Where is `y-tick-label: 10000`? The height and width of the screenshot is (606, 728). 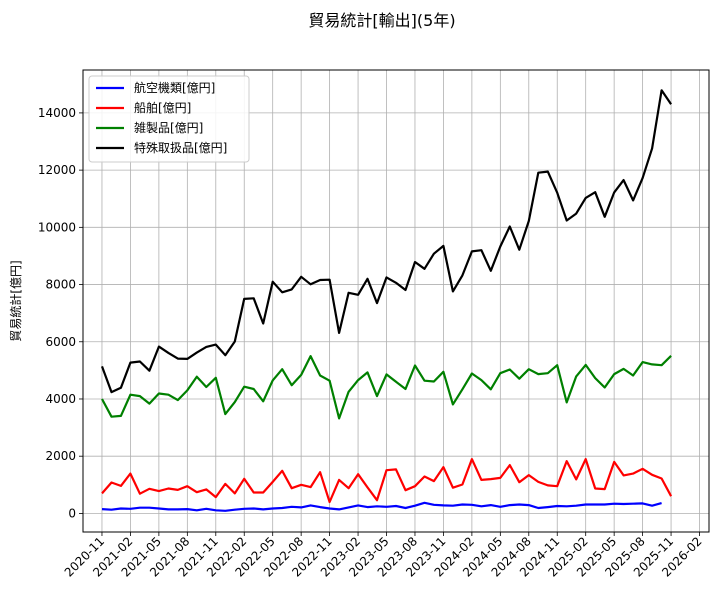
y-tick-label: 10000 is located at coordinates (57, 227).